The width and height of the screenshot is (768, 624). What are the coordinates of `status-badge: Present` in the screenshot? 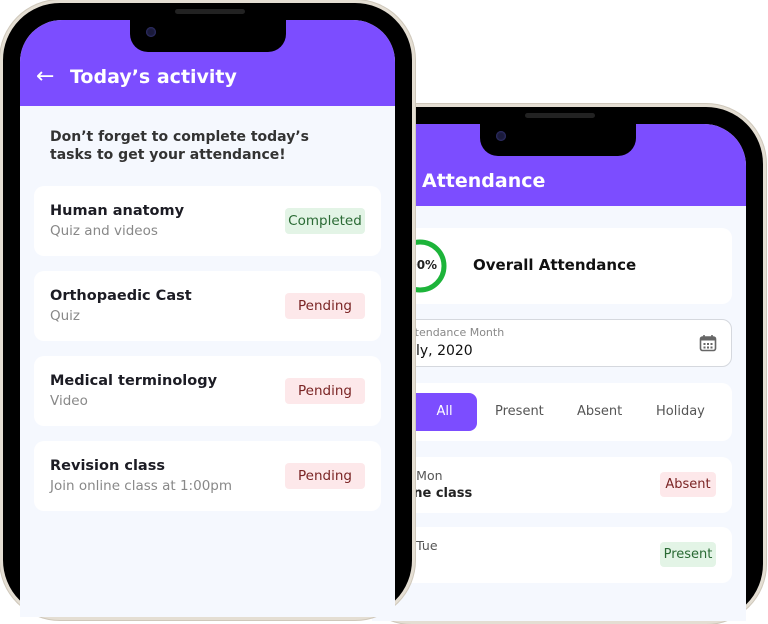 It's located at (688, 554).